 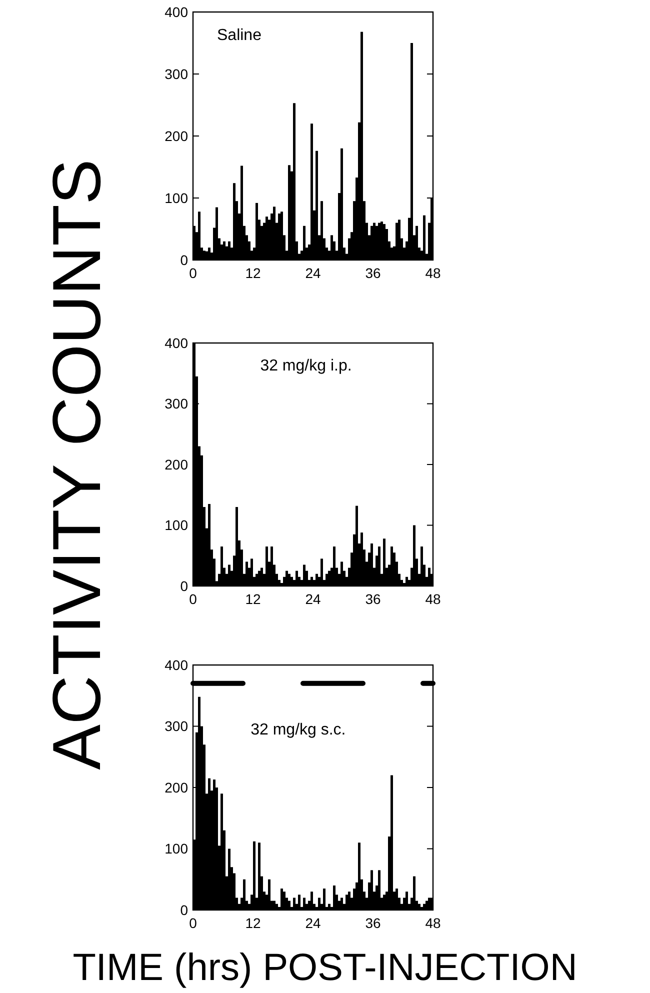 I want to click on annotation: 32 mg/kg s.c., so click(x=298, y=729).